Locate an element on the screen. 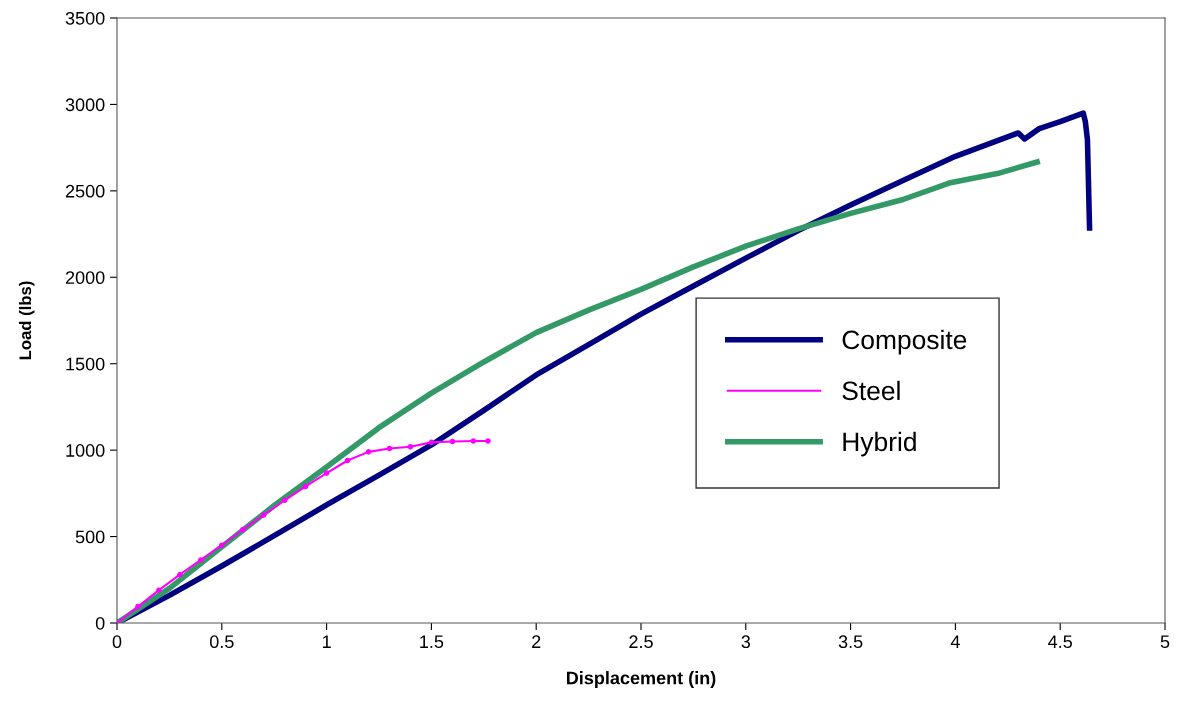 The width and height of the screenshot is (1180, 719). x-tick-label: 4 is located at coordinates (955, 641).